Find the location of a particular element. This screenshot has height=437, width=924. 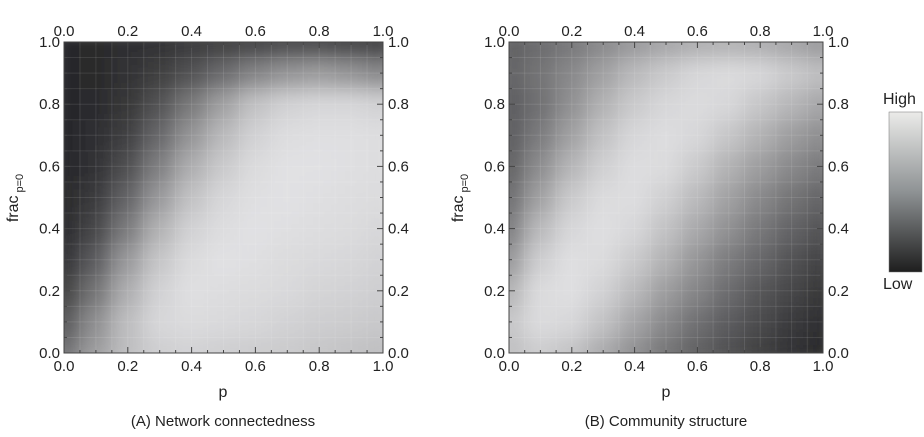

caption: (B) Community structure is located at coordinates (666, 421).